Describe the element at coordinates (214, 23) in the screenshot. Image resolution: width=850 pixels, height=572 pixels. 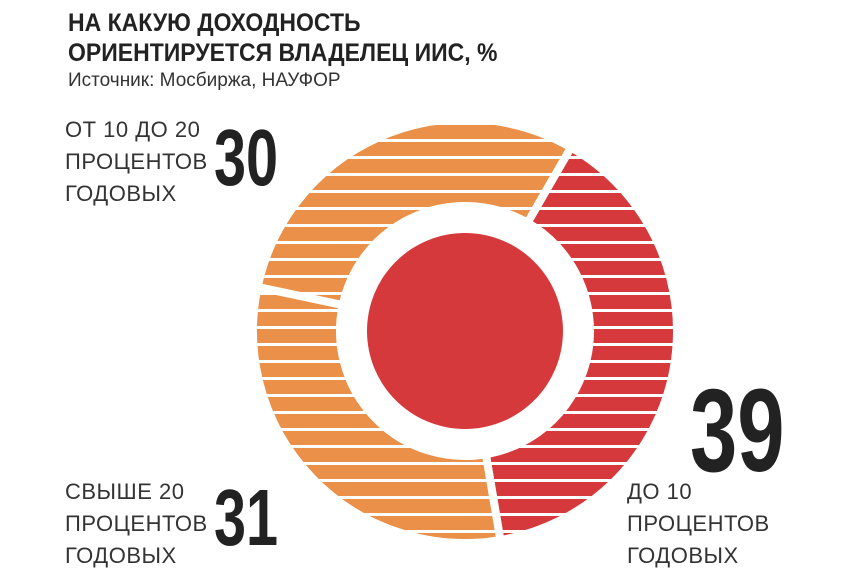
I see `title-line: НА КАКУЮ ДОХОДНОСТЬ` at that location.